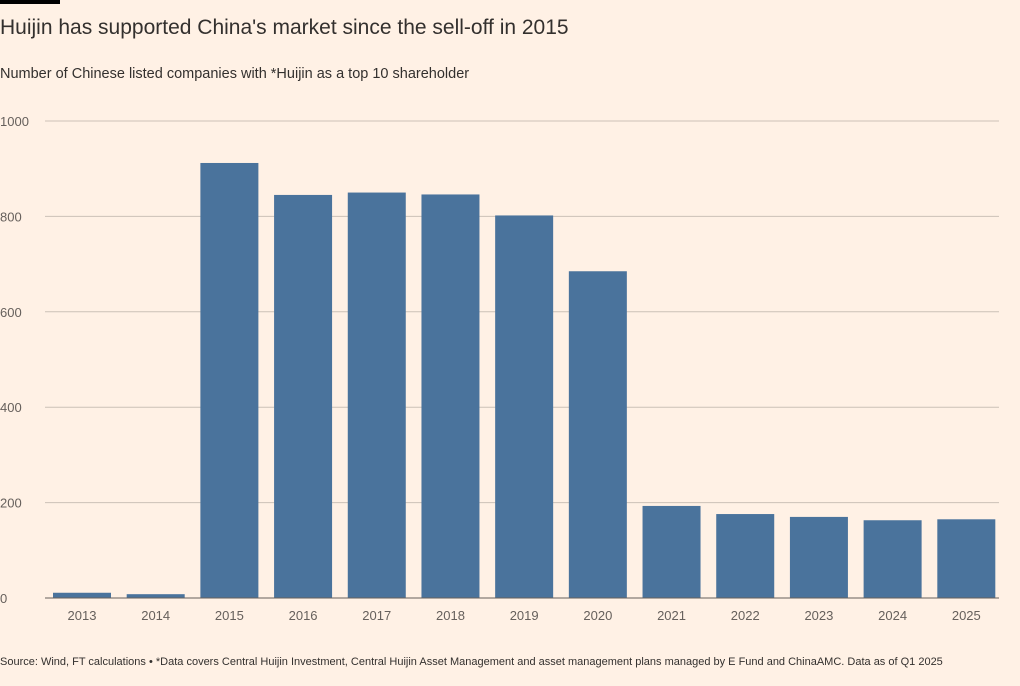  What do you see at coordinates (818, 615) in the screenshot?
I see `x-tick-label: 2023` at bounding box center [818, 615].